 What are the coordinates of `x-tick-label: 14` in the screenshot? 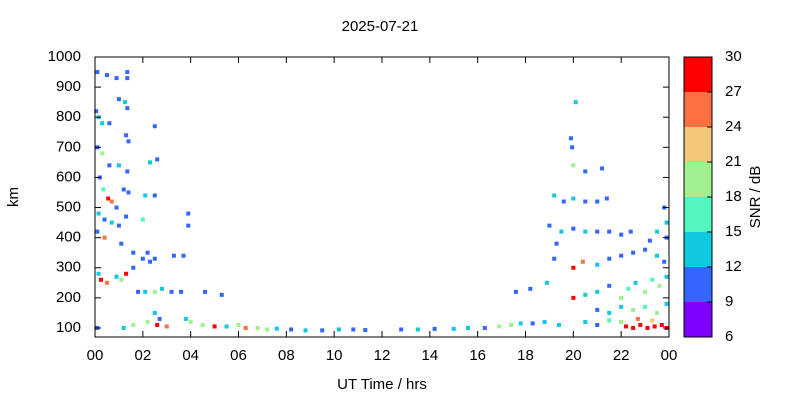 It's located at (429, 355).